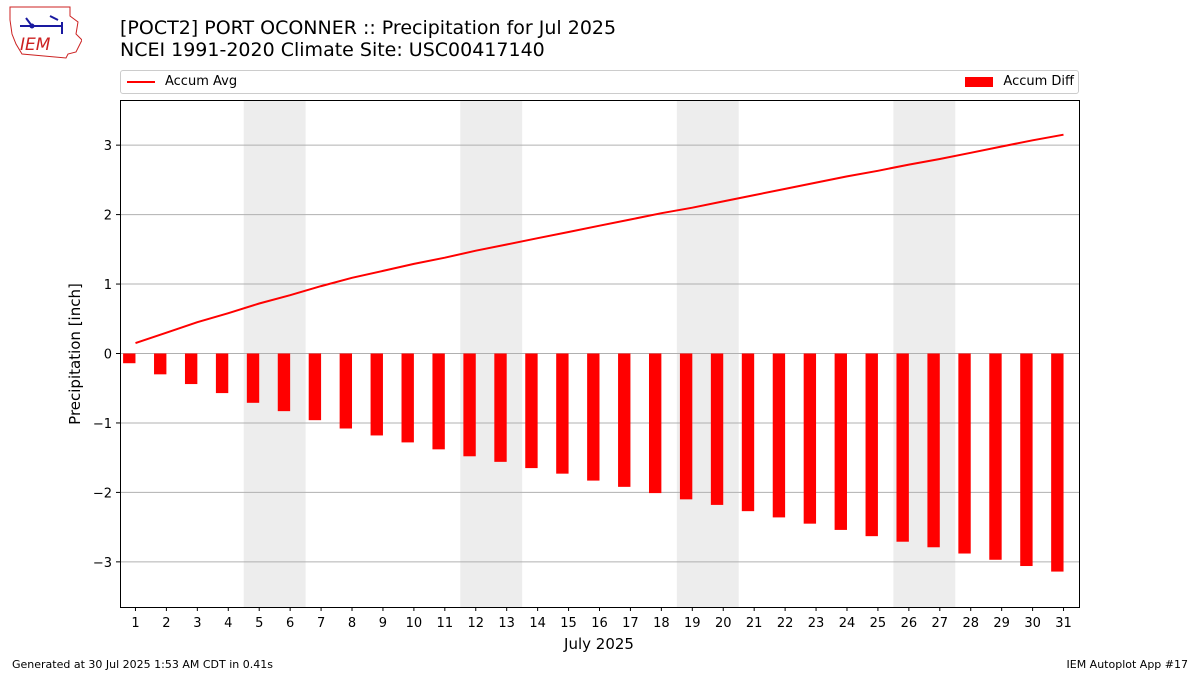 This screenshot has width=1200, height=675. What do you see at coordinates (661, 623) in the screenshot?
I see `x-tick-label: 18` at bounding box center [661, 623].